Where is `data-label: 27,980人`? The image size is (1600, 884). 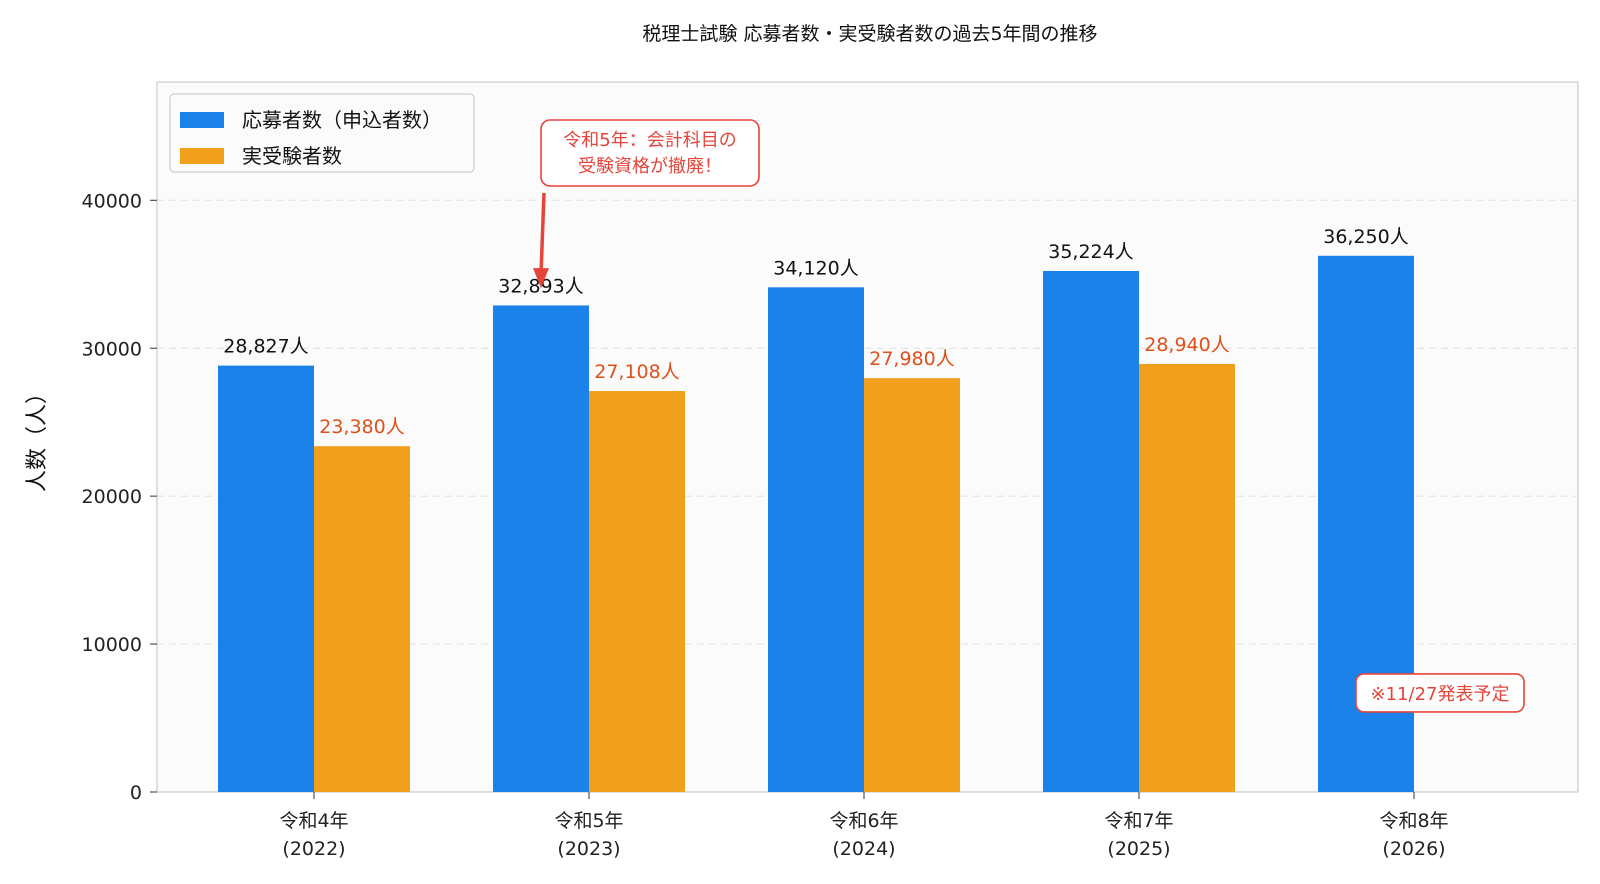
data-label: 27,980人 is located at coordinates (911, 359).